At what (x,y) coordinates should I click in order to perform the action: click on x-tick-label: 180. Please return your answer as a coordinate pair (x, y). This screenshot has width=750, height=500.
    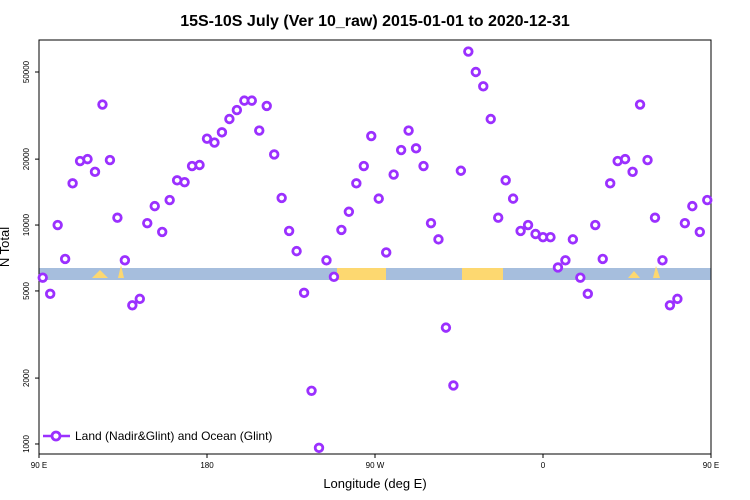
    Looking at the image, I should click on (207, 465).